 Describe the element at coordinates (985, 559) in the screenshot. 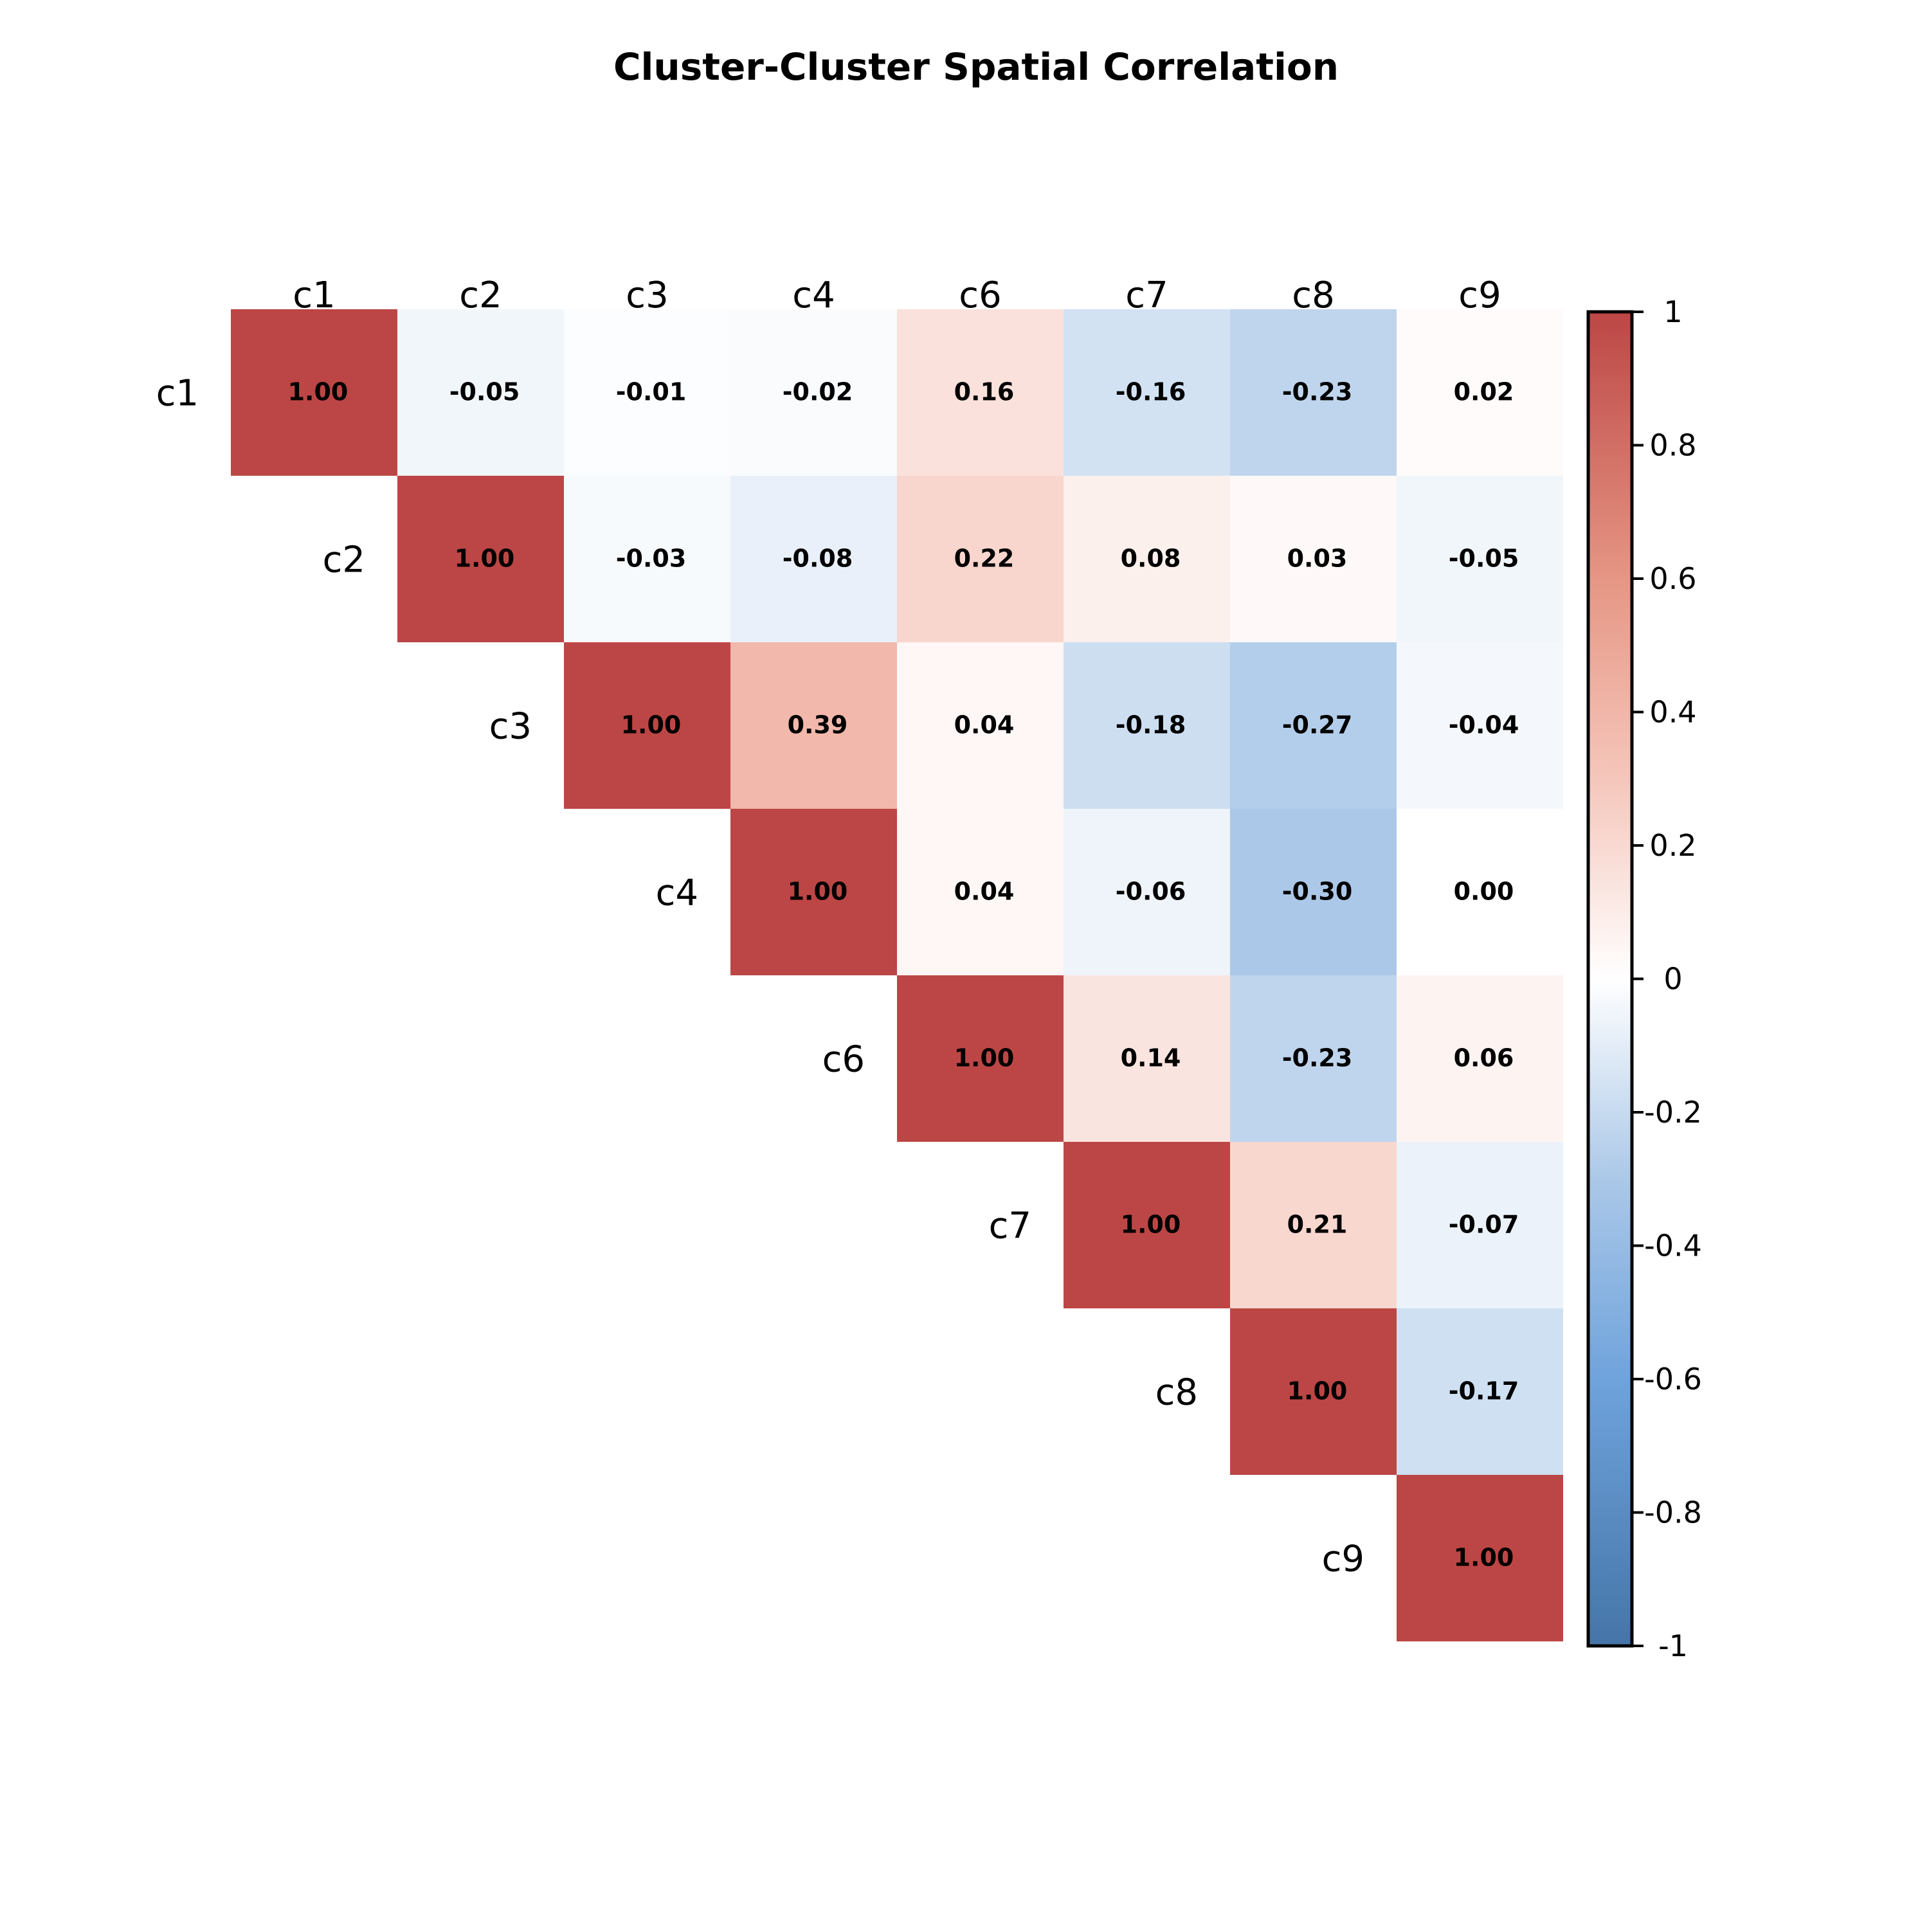

I see `cell-value-label: 0.22` at that location.